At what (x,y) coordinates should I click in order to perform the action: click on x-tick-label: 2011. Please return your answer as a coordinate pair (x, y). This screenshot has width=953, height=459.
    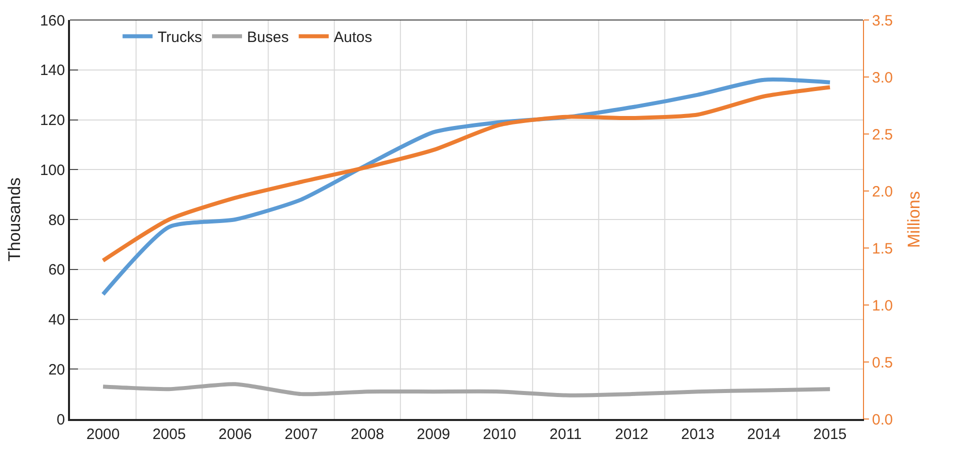
    Looking at the image, I should click on (565, 434).